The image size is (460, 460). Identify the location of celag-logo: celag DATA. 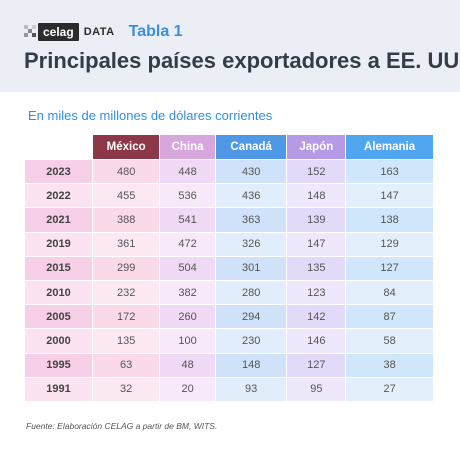
(69, 32).